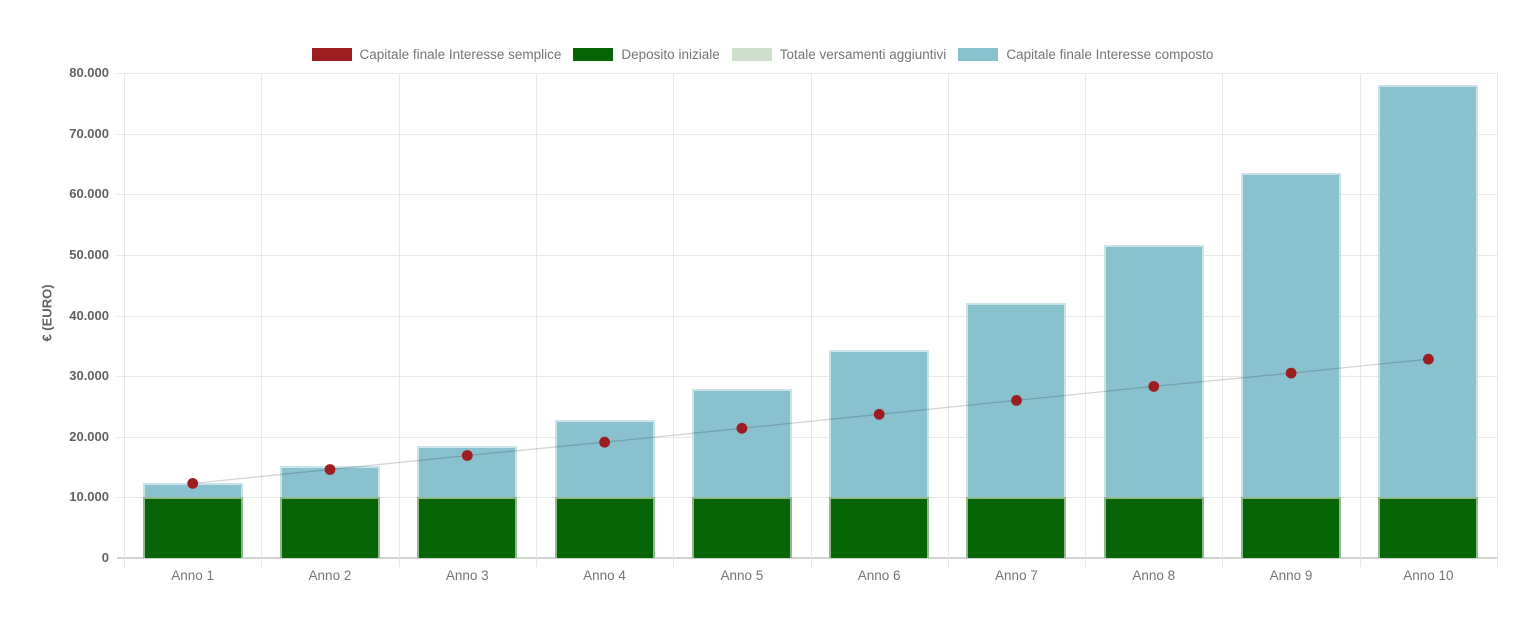 This screenshot has width=1525, height=624. I want to click on y-tick-label: 20.000, so click(89, 436).